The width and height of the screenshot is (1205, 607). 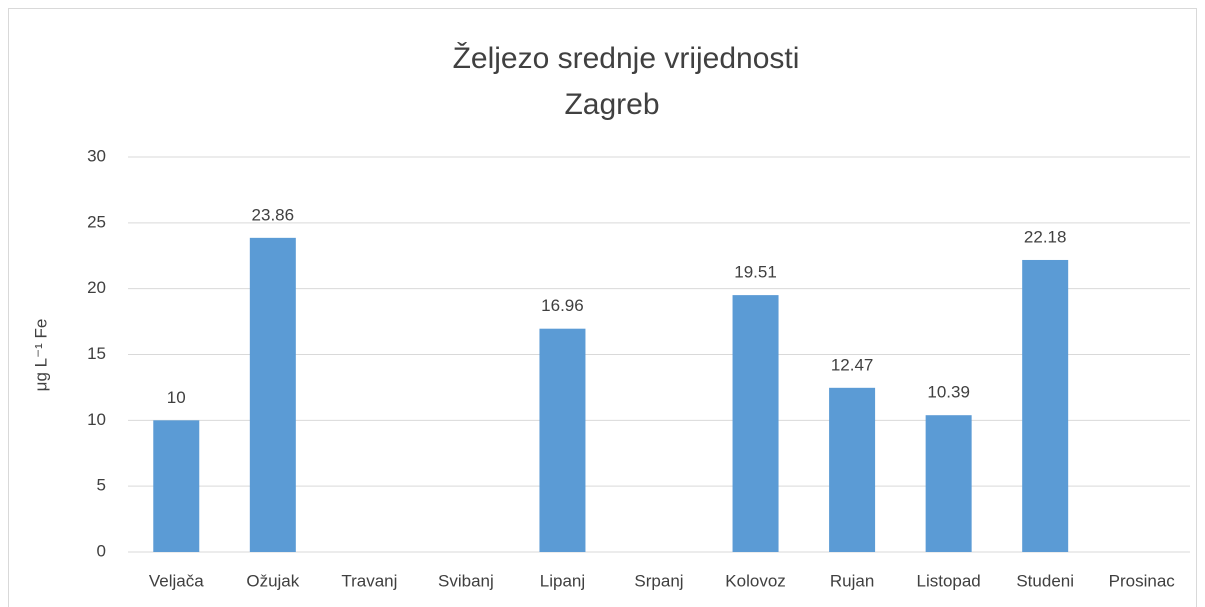 I want to click on x-tick-label: Kolovoz, so click(x=755, y=580).